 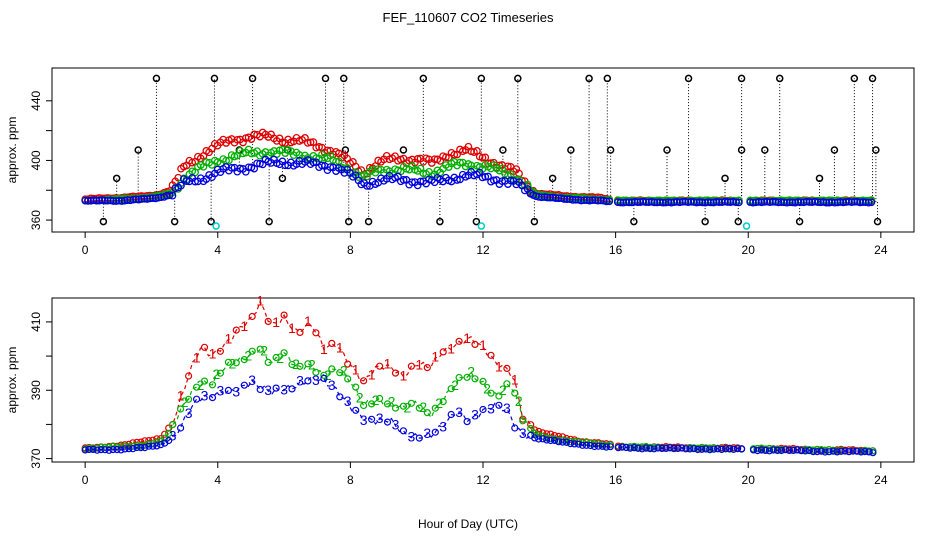 What do you see at coordinates (36, 220) in the screenshot?
I see `y-tick-label: 360` at bounding box center [36, 220].